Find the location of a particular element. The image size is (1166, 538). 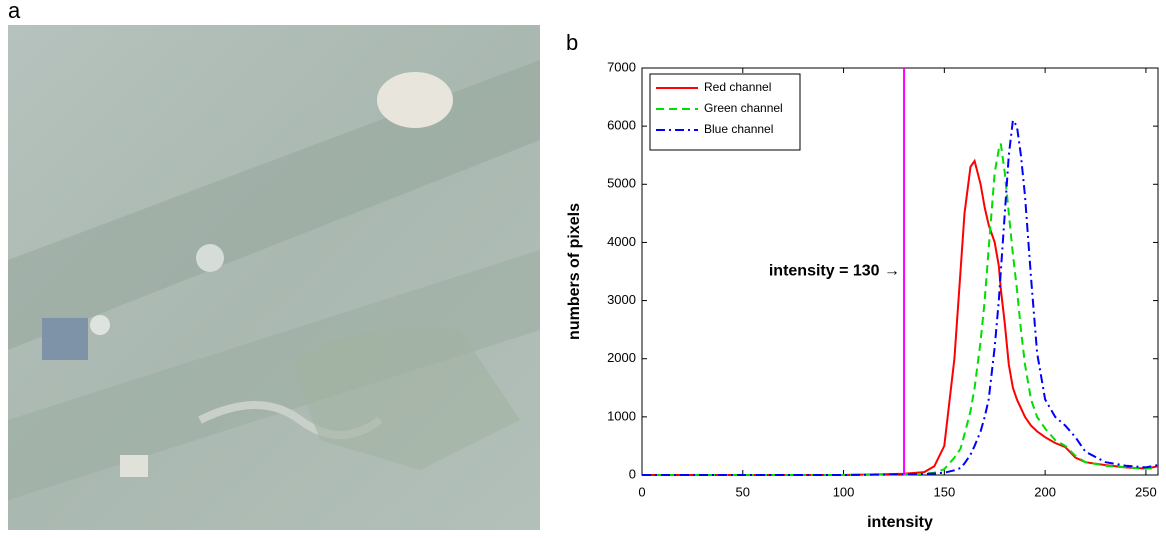

legend-box is located at coordinates (725, 112).